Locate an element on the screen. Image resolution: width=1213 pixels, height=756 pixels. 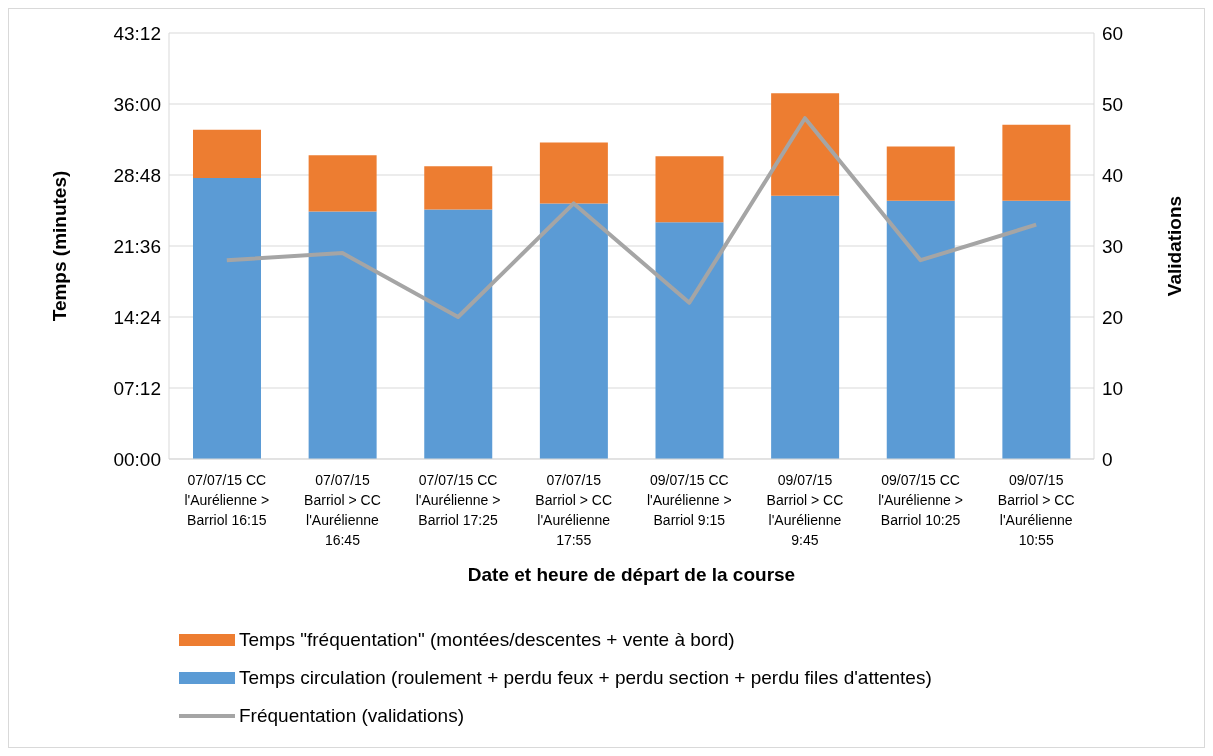
y2-tick-label: 0 is located at coordinates (1107, 459).